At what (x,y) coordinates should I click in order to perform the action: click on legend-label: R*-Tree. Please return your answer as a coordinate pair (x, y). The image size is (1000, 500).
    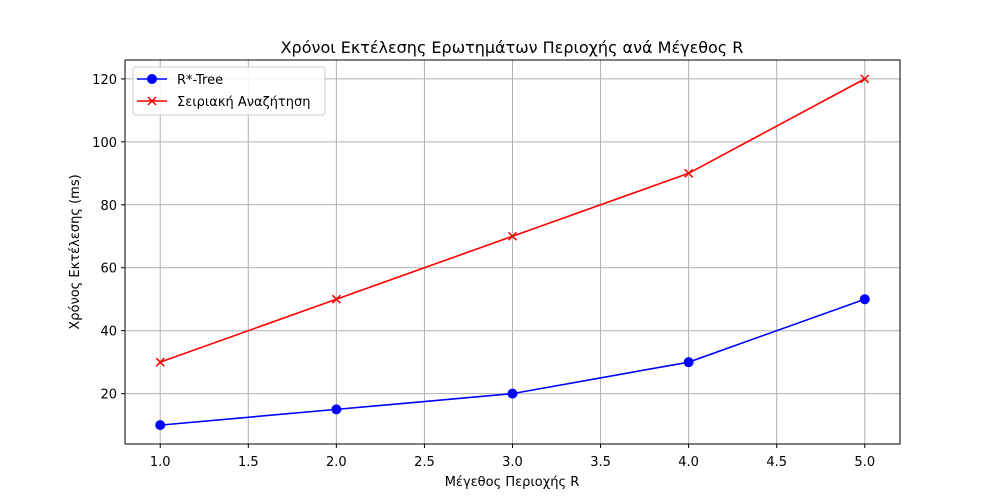
    Looking at the image, I should click on (200, 80).